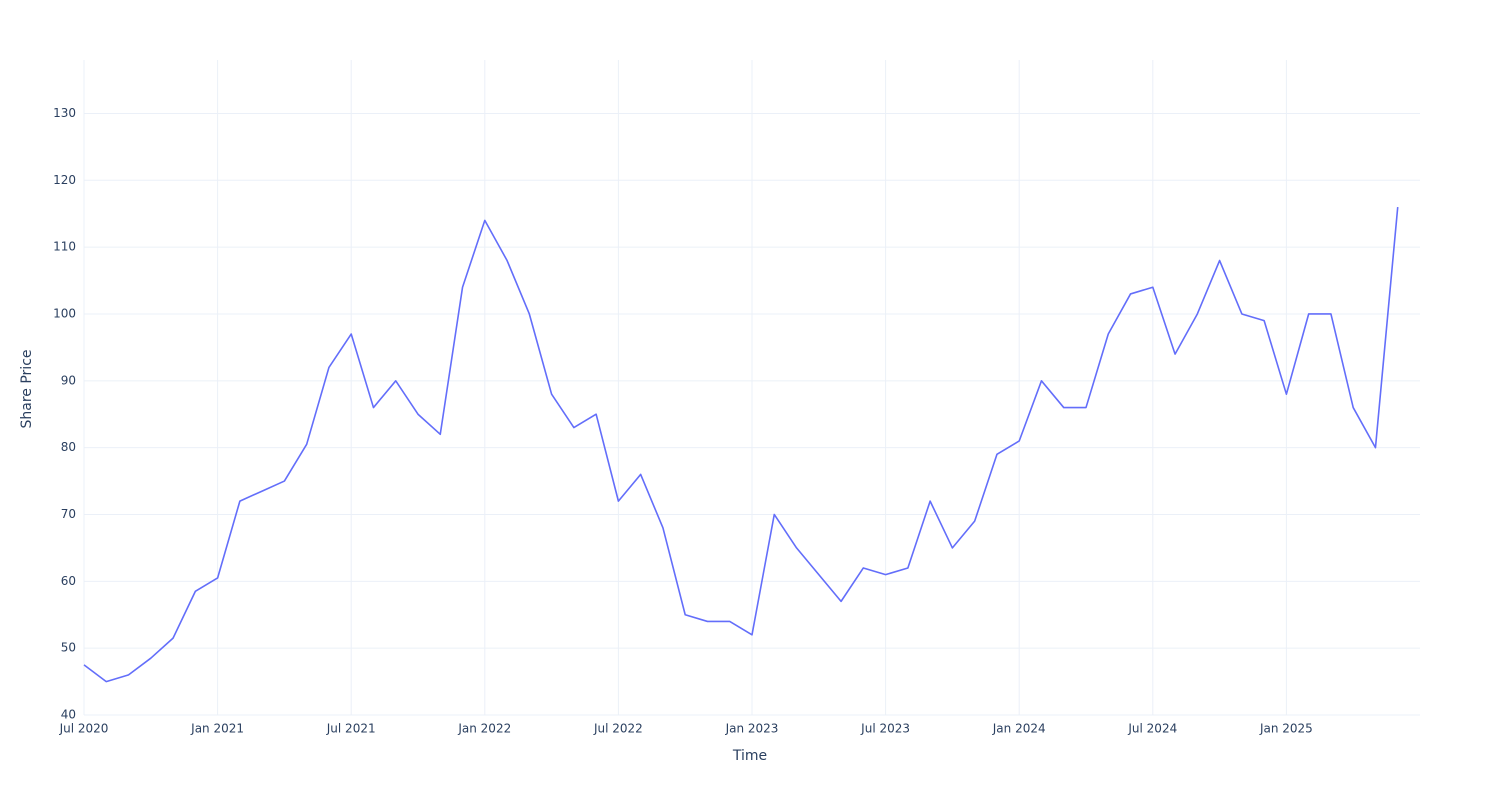 The width and height of the screenshot is (1500, 800). What do you see at coordinates (68, 380) in the screenshot?
I see `y-tick-label: 90` at bounding box center [68, 380].